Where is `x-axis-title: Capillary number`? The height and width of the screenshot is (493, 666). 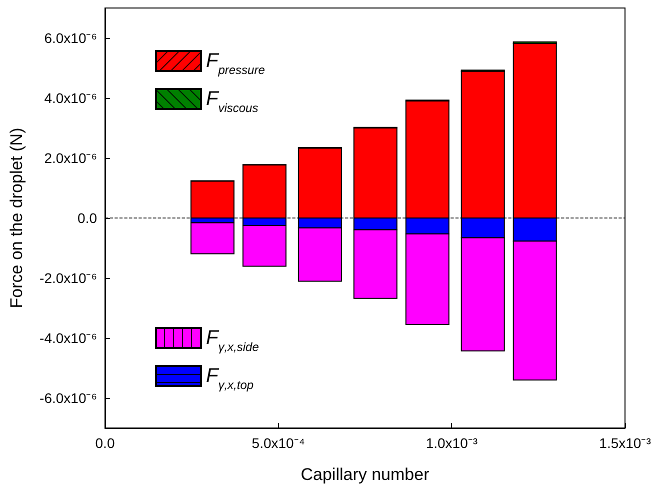
x-axis-title: Capillary number is located at coordinates (365, 474).